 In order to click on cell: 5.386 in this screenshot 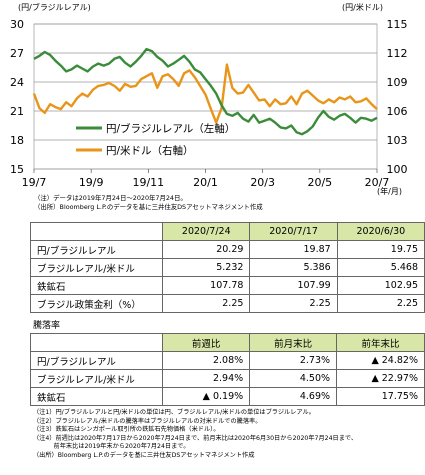, I will do `click(293, 267)`.